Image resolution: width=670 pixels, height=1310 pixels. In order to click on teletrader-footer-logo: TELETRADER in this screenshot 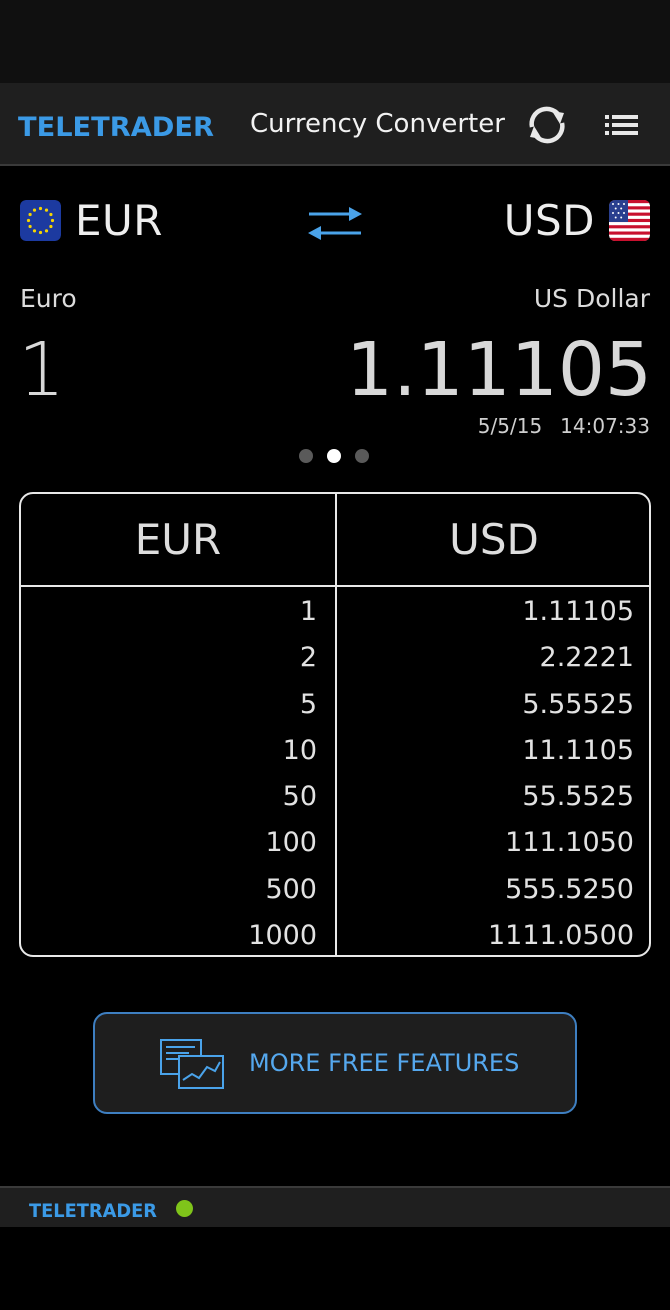, I will do `click(93, 1210)`.